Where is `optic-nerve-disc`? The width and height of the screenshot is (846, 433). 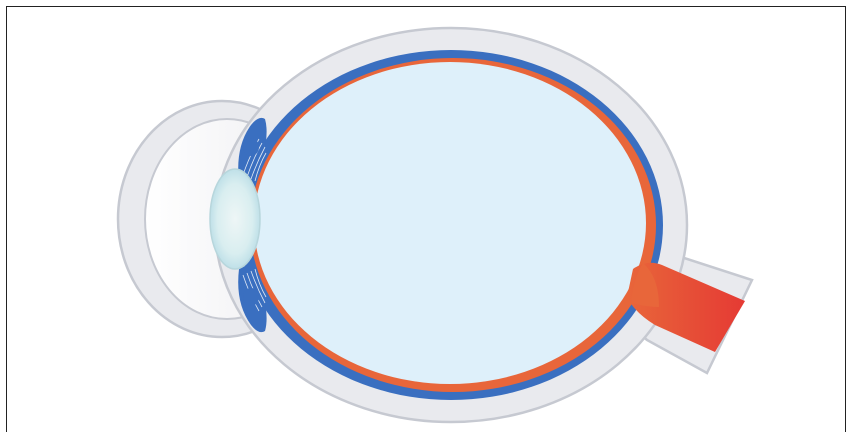
optic-nerve-disc is located at coordinates (645, 285).